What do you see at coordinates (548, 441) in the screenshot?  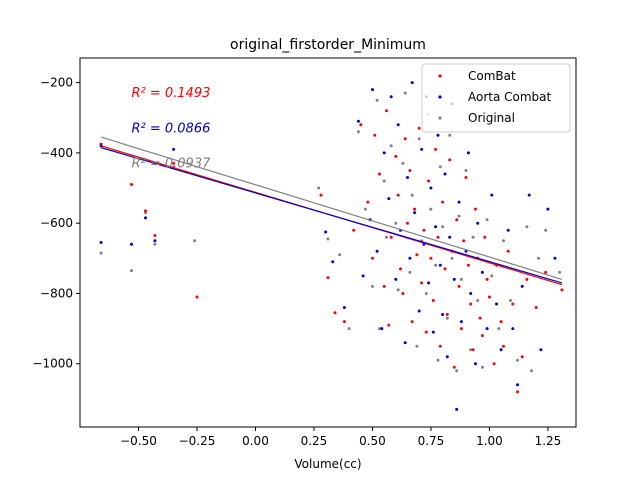 I see `x-tick-label-7: 1.25` at bounding box center [548, 441].